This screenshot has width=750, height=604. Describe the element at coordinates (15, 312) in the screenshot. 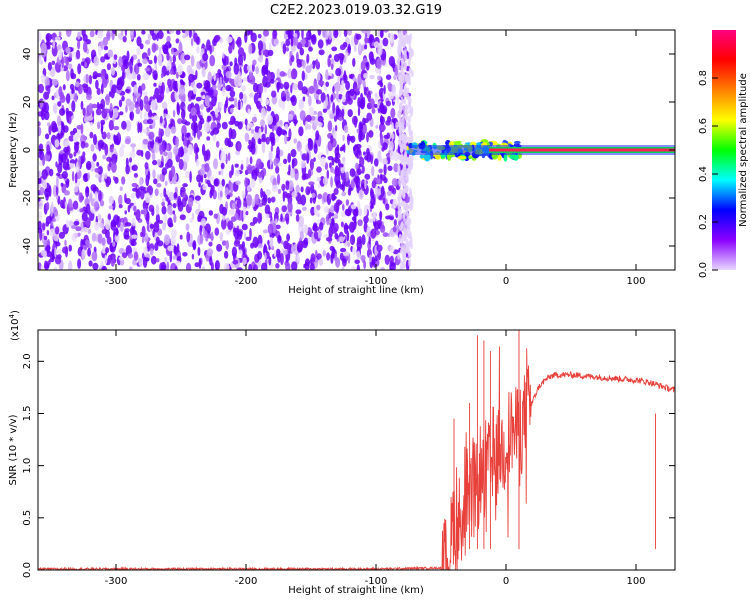

I see `snr-y-multiplier-suffix: )` at that location.